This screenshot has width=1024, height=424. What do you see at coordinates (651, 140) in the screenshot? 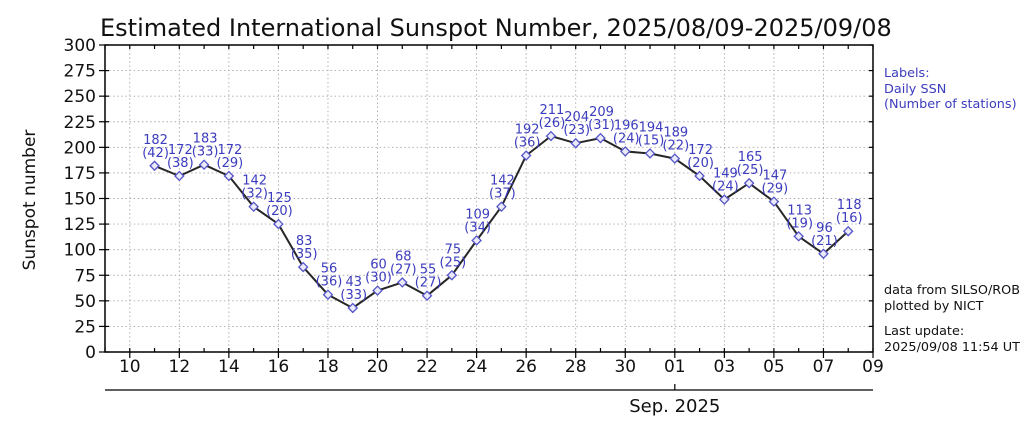
I see `point-label-stations: (15)` at bounding box center [651, 140].